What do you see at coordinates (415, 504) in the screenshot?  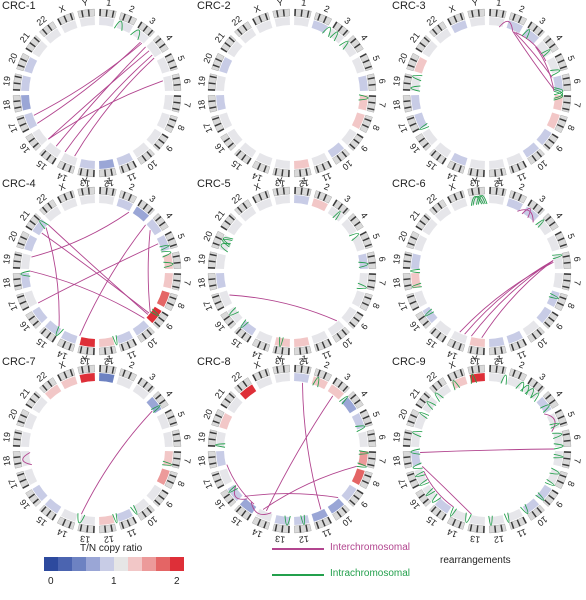 I see `chromosome-label: 16` at bounding box center [415, 504].